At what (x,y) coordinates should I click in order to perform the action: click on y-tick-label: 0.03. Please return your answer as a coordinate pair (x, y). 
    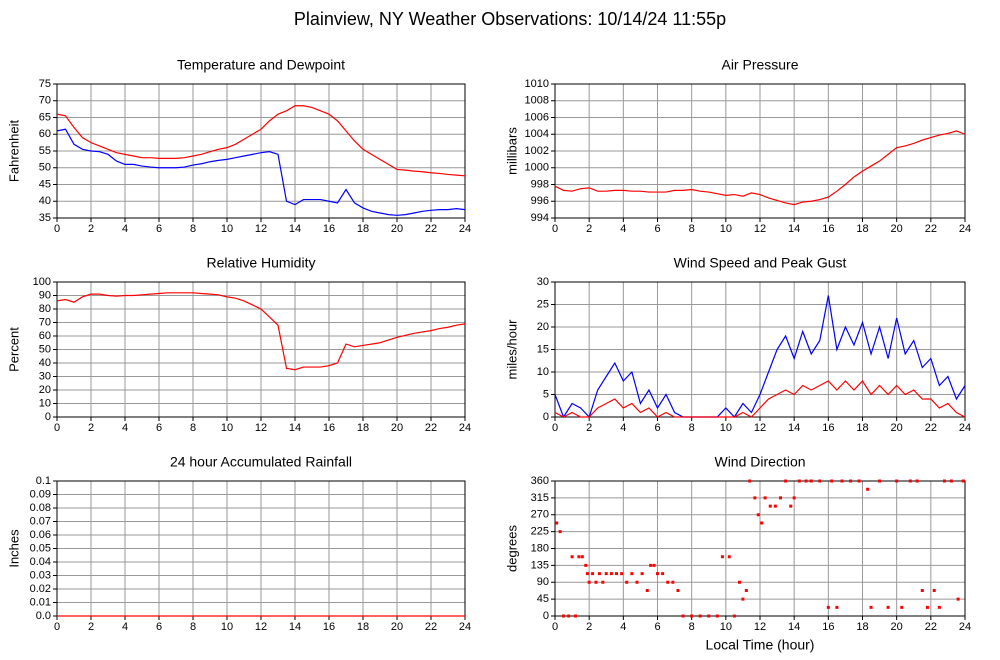
    Looking at the image, I should click on (40, 575).